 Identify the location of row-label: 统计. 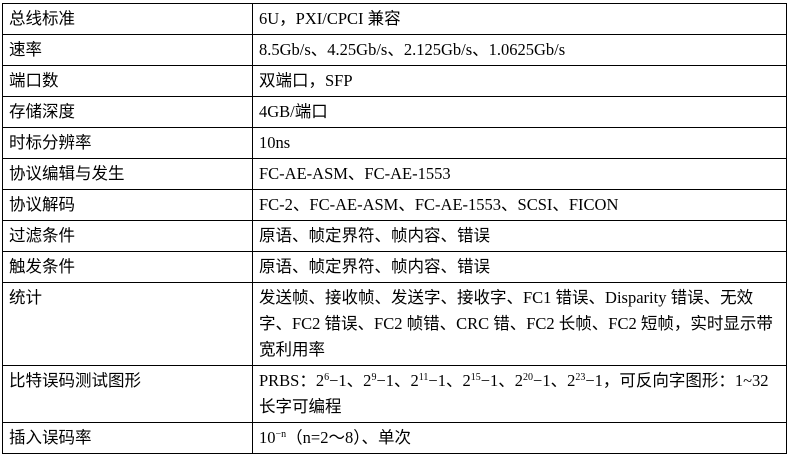
(127, 324).